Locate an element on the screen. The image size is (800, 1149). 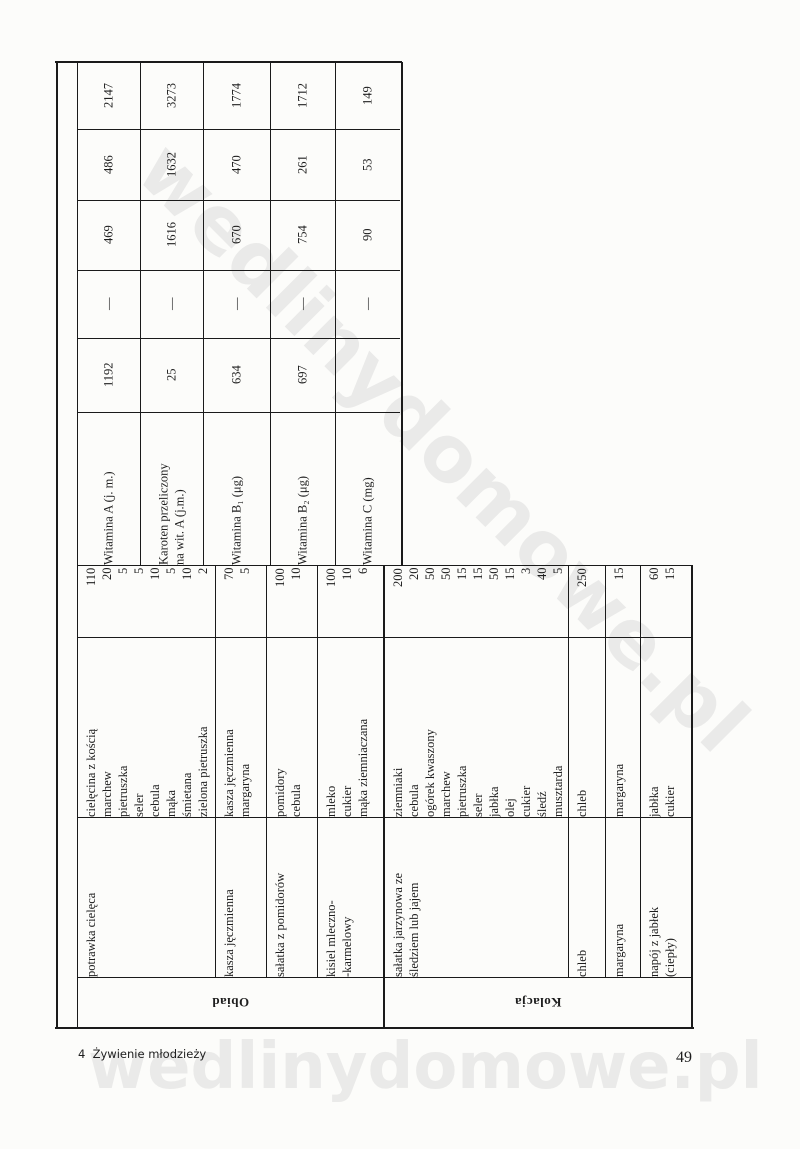
vitamin-value: 697 is located at coordinates (302, 375).